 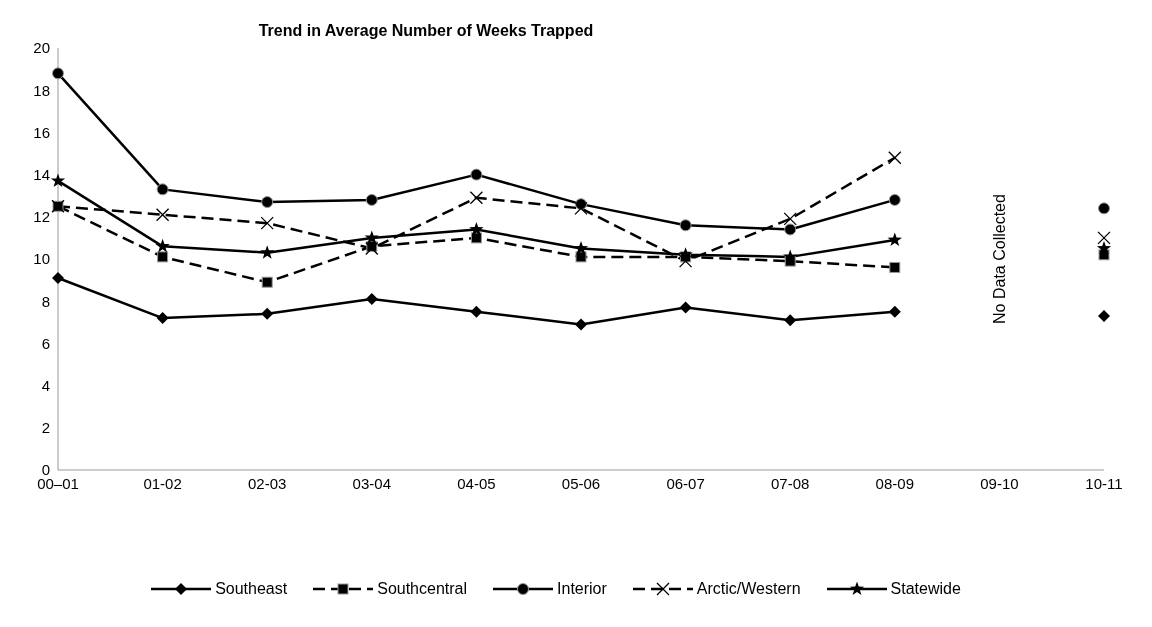 What do you see at coordinates (422, 589) in the screenshot?
I see `legend-label: Southcentral` at bounding box center [422, 589].